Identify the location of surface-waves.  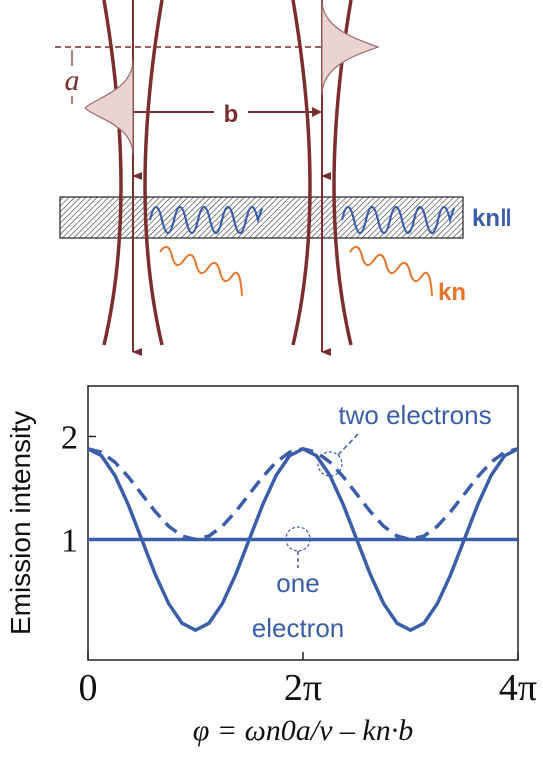
(302, 220).